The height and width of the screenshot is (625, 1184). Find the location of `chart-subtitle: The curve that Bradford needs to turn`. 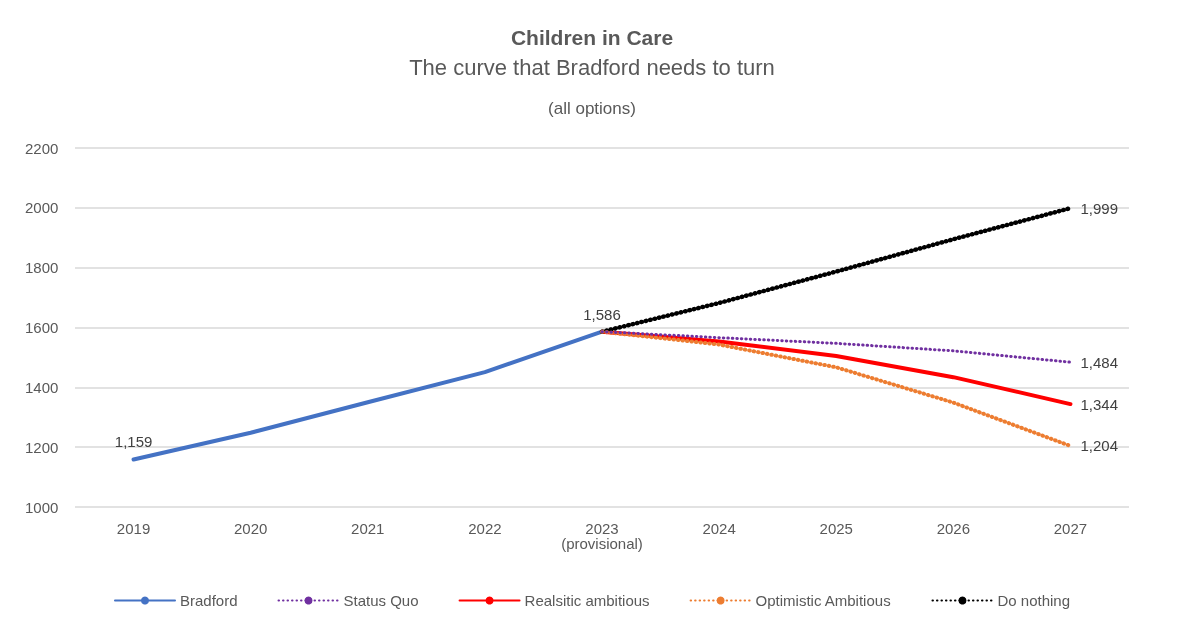

chart-subtitle: The curve that Bradford needs to turn is located at coordinates (592, 67).